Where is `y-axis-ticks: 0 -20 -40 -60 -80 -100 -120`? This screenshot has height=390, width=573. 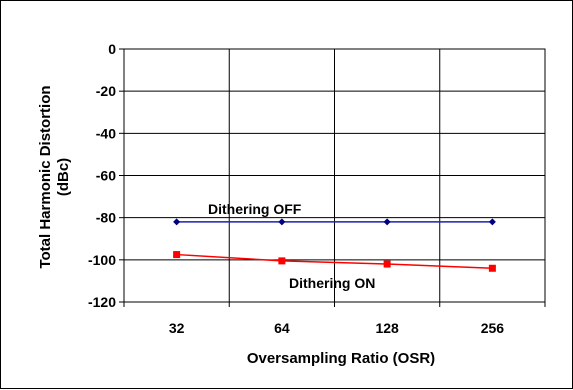 y-axis-ticks: 0 -20 -40 -60 -80 -100 -120 is located at coordinates (106, 175).